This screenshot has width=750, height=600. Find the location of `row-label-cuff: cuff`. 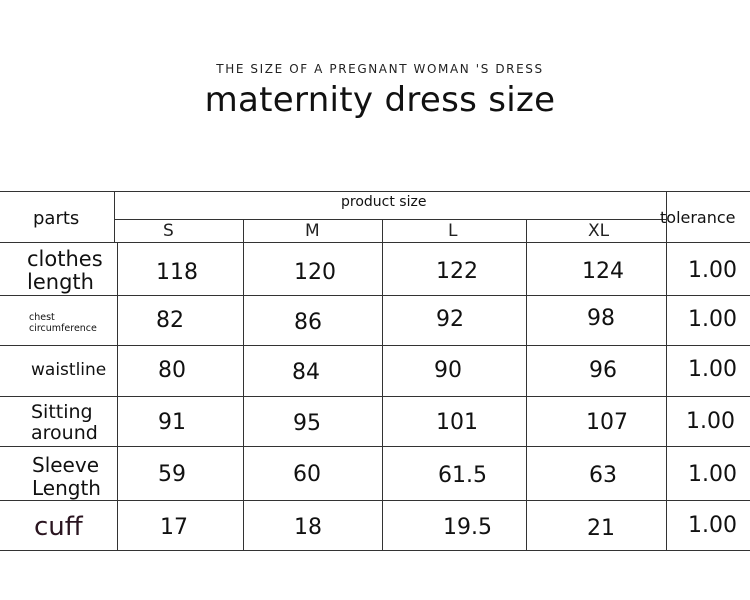

row-label-cuff: cuff is located at coordinates (58, 527).